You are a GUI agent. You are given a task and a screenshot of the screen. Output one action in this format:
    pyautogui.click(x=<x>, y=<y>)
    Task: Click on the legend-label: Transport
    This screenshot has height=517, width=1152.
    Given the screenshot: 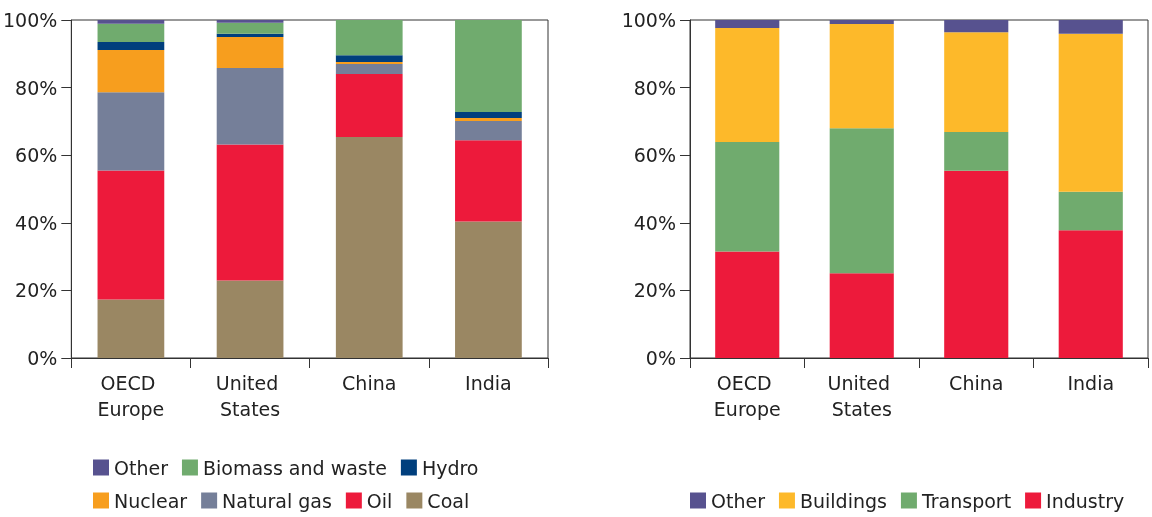 What is the action you would take?
    pyautogui.click(x=966, y=500)
    